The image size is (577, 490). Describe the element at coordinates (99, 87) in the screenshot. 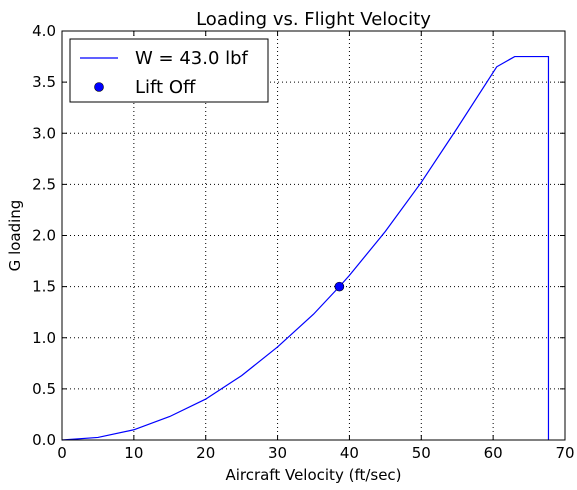

I see `legend-marker-swatch` at that location.